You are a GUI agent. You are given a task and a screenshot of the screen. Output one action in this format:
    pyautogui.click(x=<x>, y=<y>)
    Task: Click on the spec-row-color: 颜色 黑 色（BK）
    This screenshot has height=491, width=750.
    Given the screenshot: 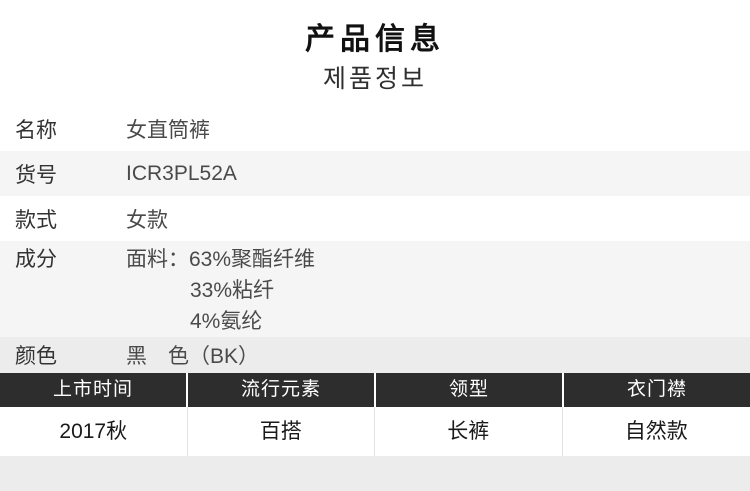 What is the action you would take?
    pyautogui.click(x=375, y=355)
    